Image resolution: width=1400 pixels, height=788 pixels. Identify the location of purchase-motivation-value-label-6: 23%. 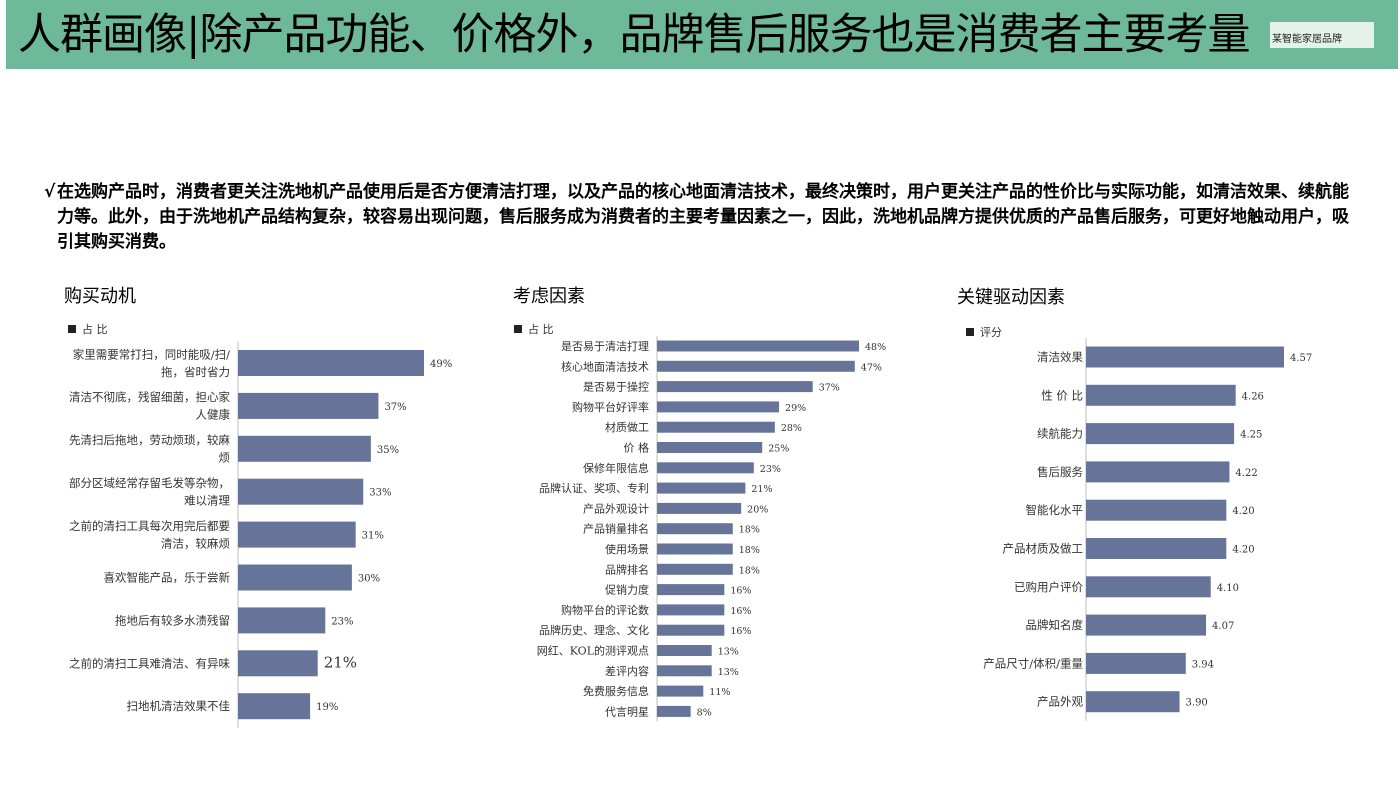
(342, 621).